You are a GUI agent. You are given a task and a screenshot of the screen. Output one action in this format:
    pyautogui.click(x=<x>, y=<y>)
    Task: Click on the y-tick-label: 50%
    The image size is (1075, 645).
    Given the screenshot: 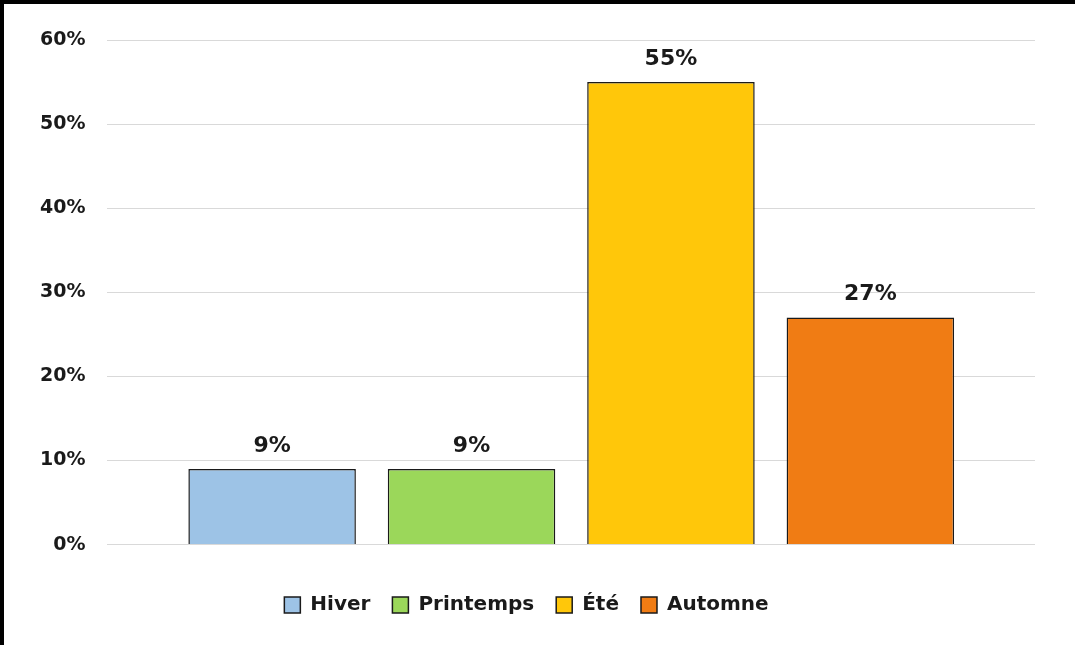 What is the action you would take?
    pyautogui.click(x=62, y=122)
    